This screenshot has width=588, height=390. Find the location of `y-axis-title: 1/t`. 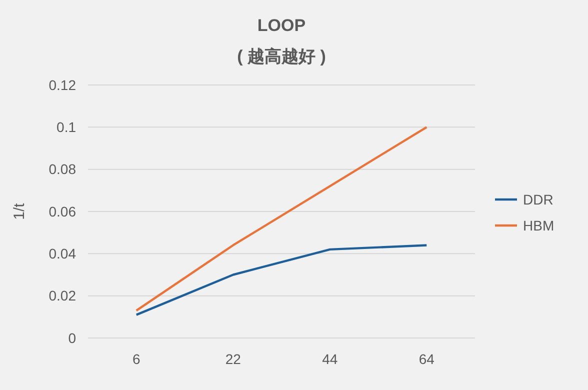

y-axis-title: 1/t is located at coordinates (19, 211).